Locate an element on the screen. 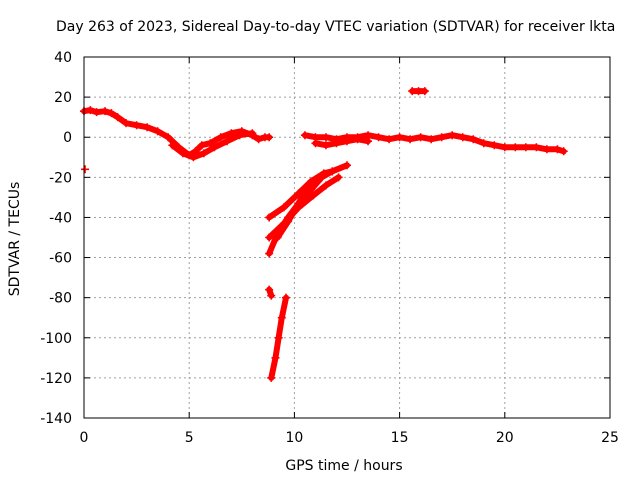 The height and width of the screenshot is (480, 640). x-tick-label: 15 is located at coordinates (400, 438).